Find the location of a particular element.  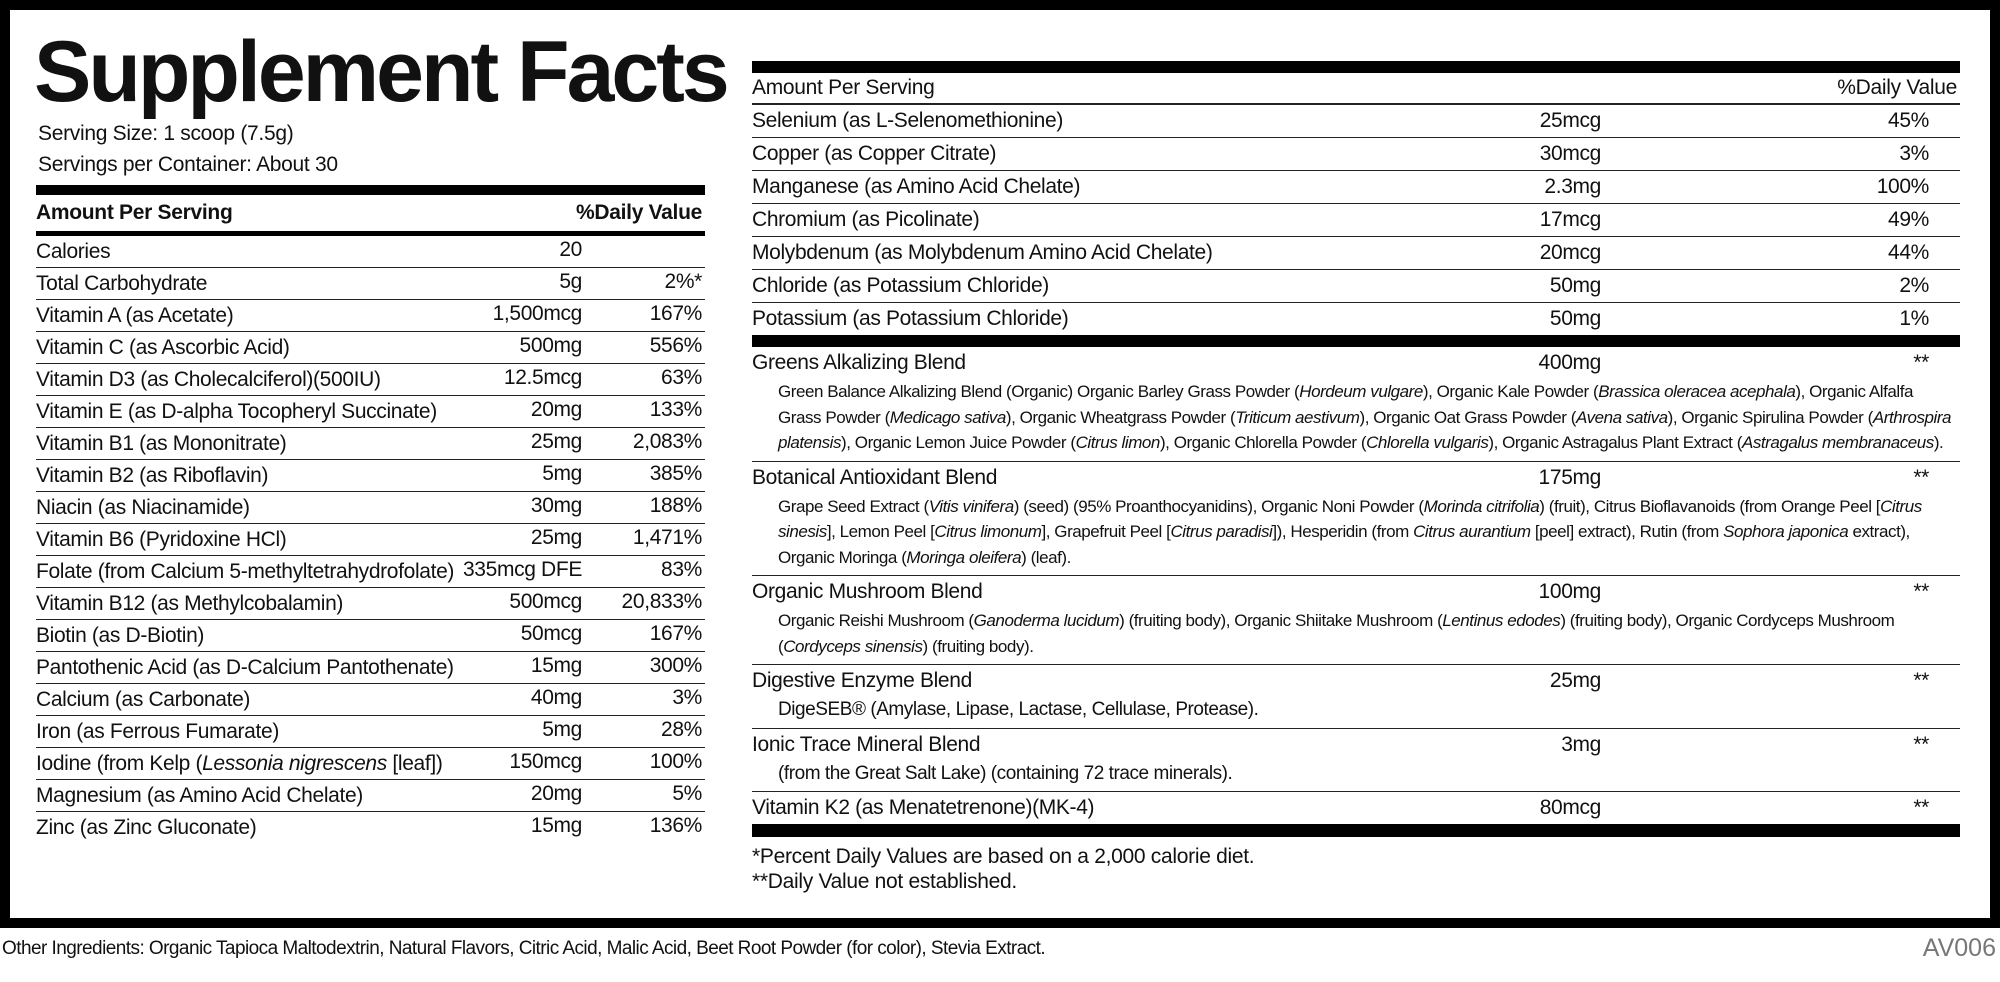

daily-value: 3% is located at coordinates (687, 697).